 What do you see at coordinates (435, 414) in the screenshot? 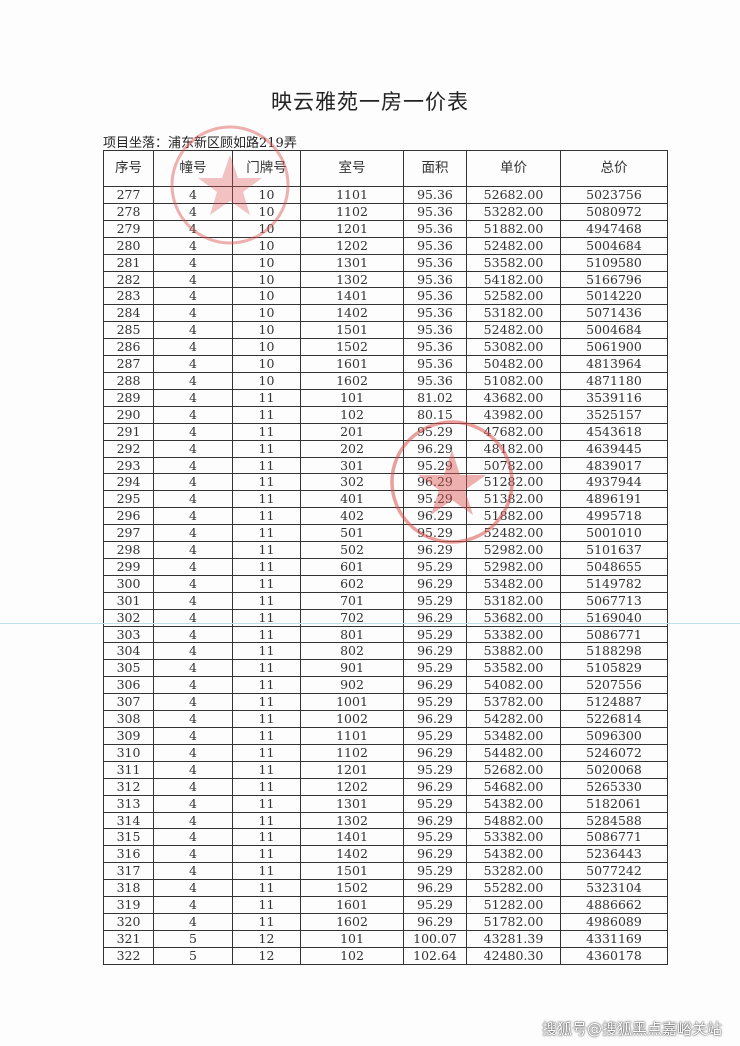
I see `table-cell: 80.15` at bounding box center [435, 414].